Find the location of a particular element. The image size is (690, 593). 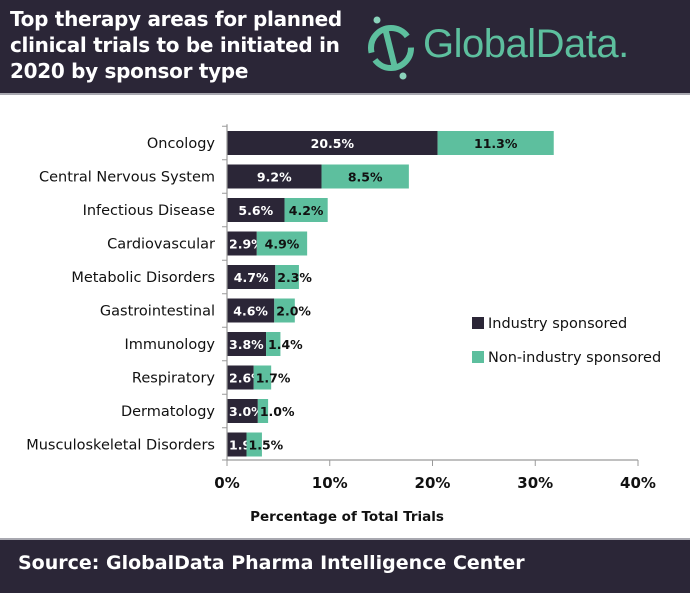

x-axis-title: Percentage of Total Trials is located at coordinates (347, 517).